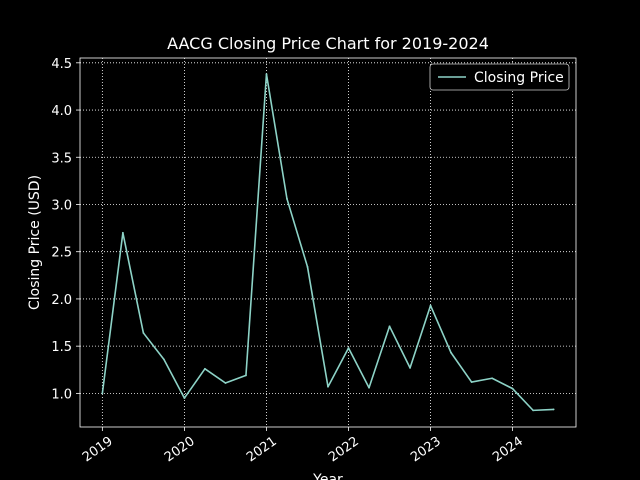  I want to click on y-tick-label-3-5: 3.5, so click(61, 158).